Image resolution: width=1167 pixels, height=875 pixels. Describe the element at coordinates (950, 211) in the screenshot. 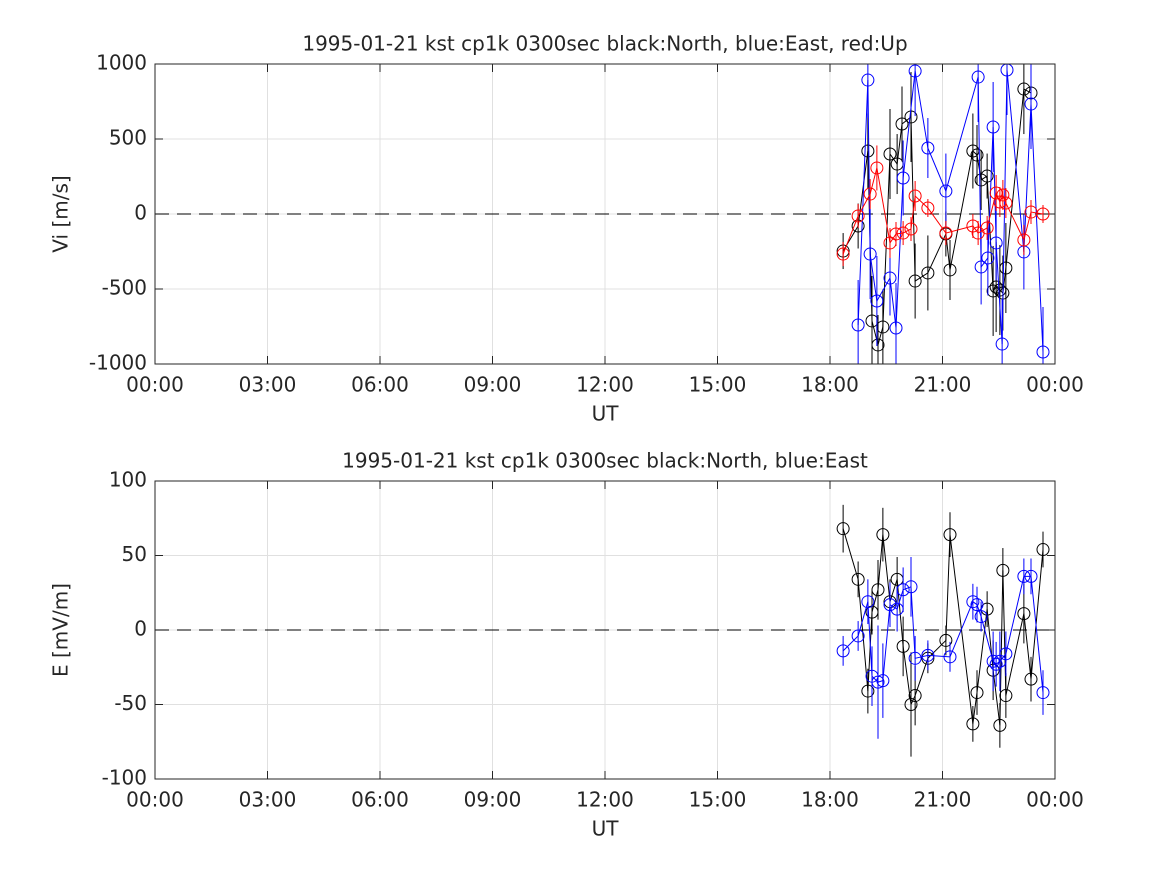

I see `series-line` at that location.